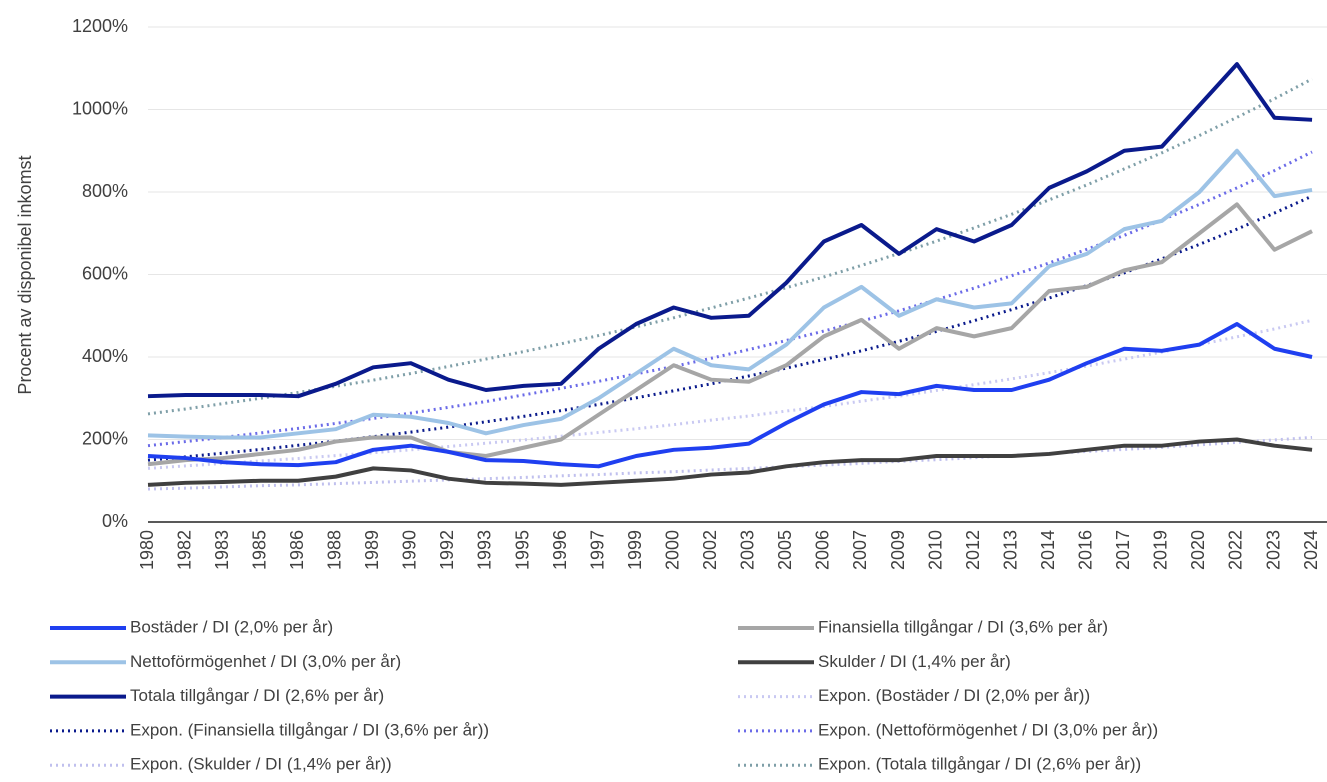 The height and width of the screenshot is (782, 1327). Describe the element at coordinates (25, 274) in the screenshot. I see `y-axis-label: Procent av disponibel inkomst` at that location.